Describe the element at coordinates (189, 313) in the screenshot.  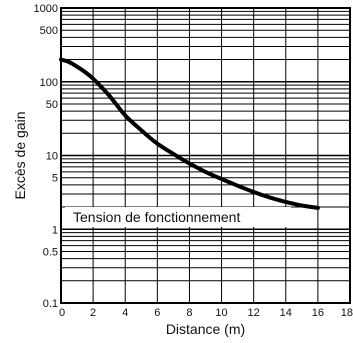
I see `x-tick-label: 8` at that location.